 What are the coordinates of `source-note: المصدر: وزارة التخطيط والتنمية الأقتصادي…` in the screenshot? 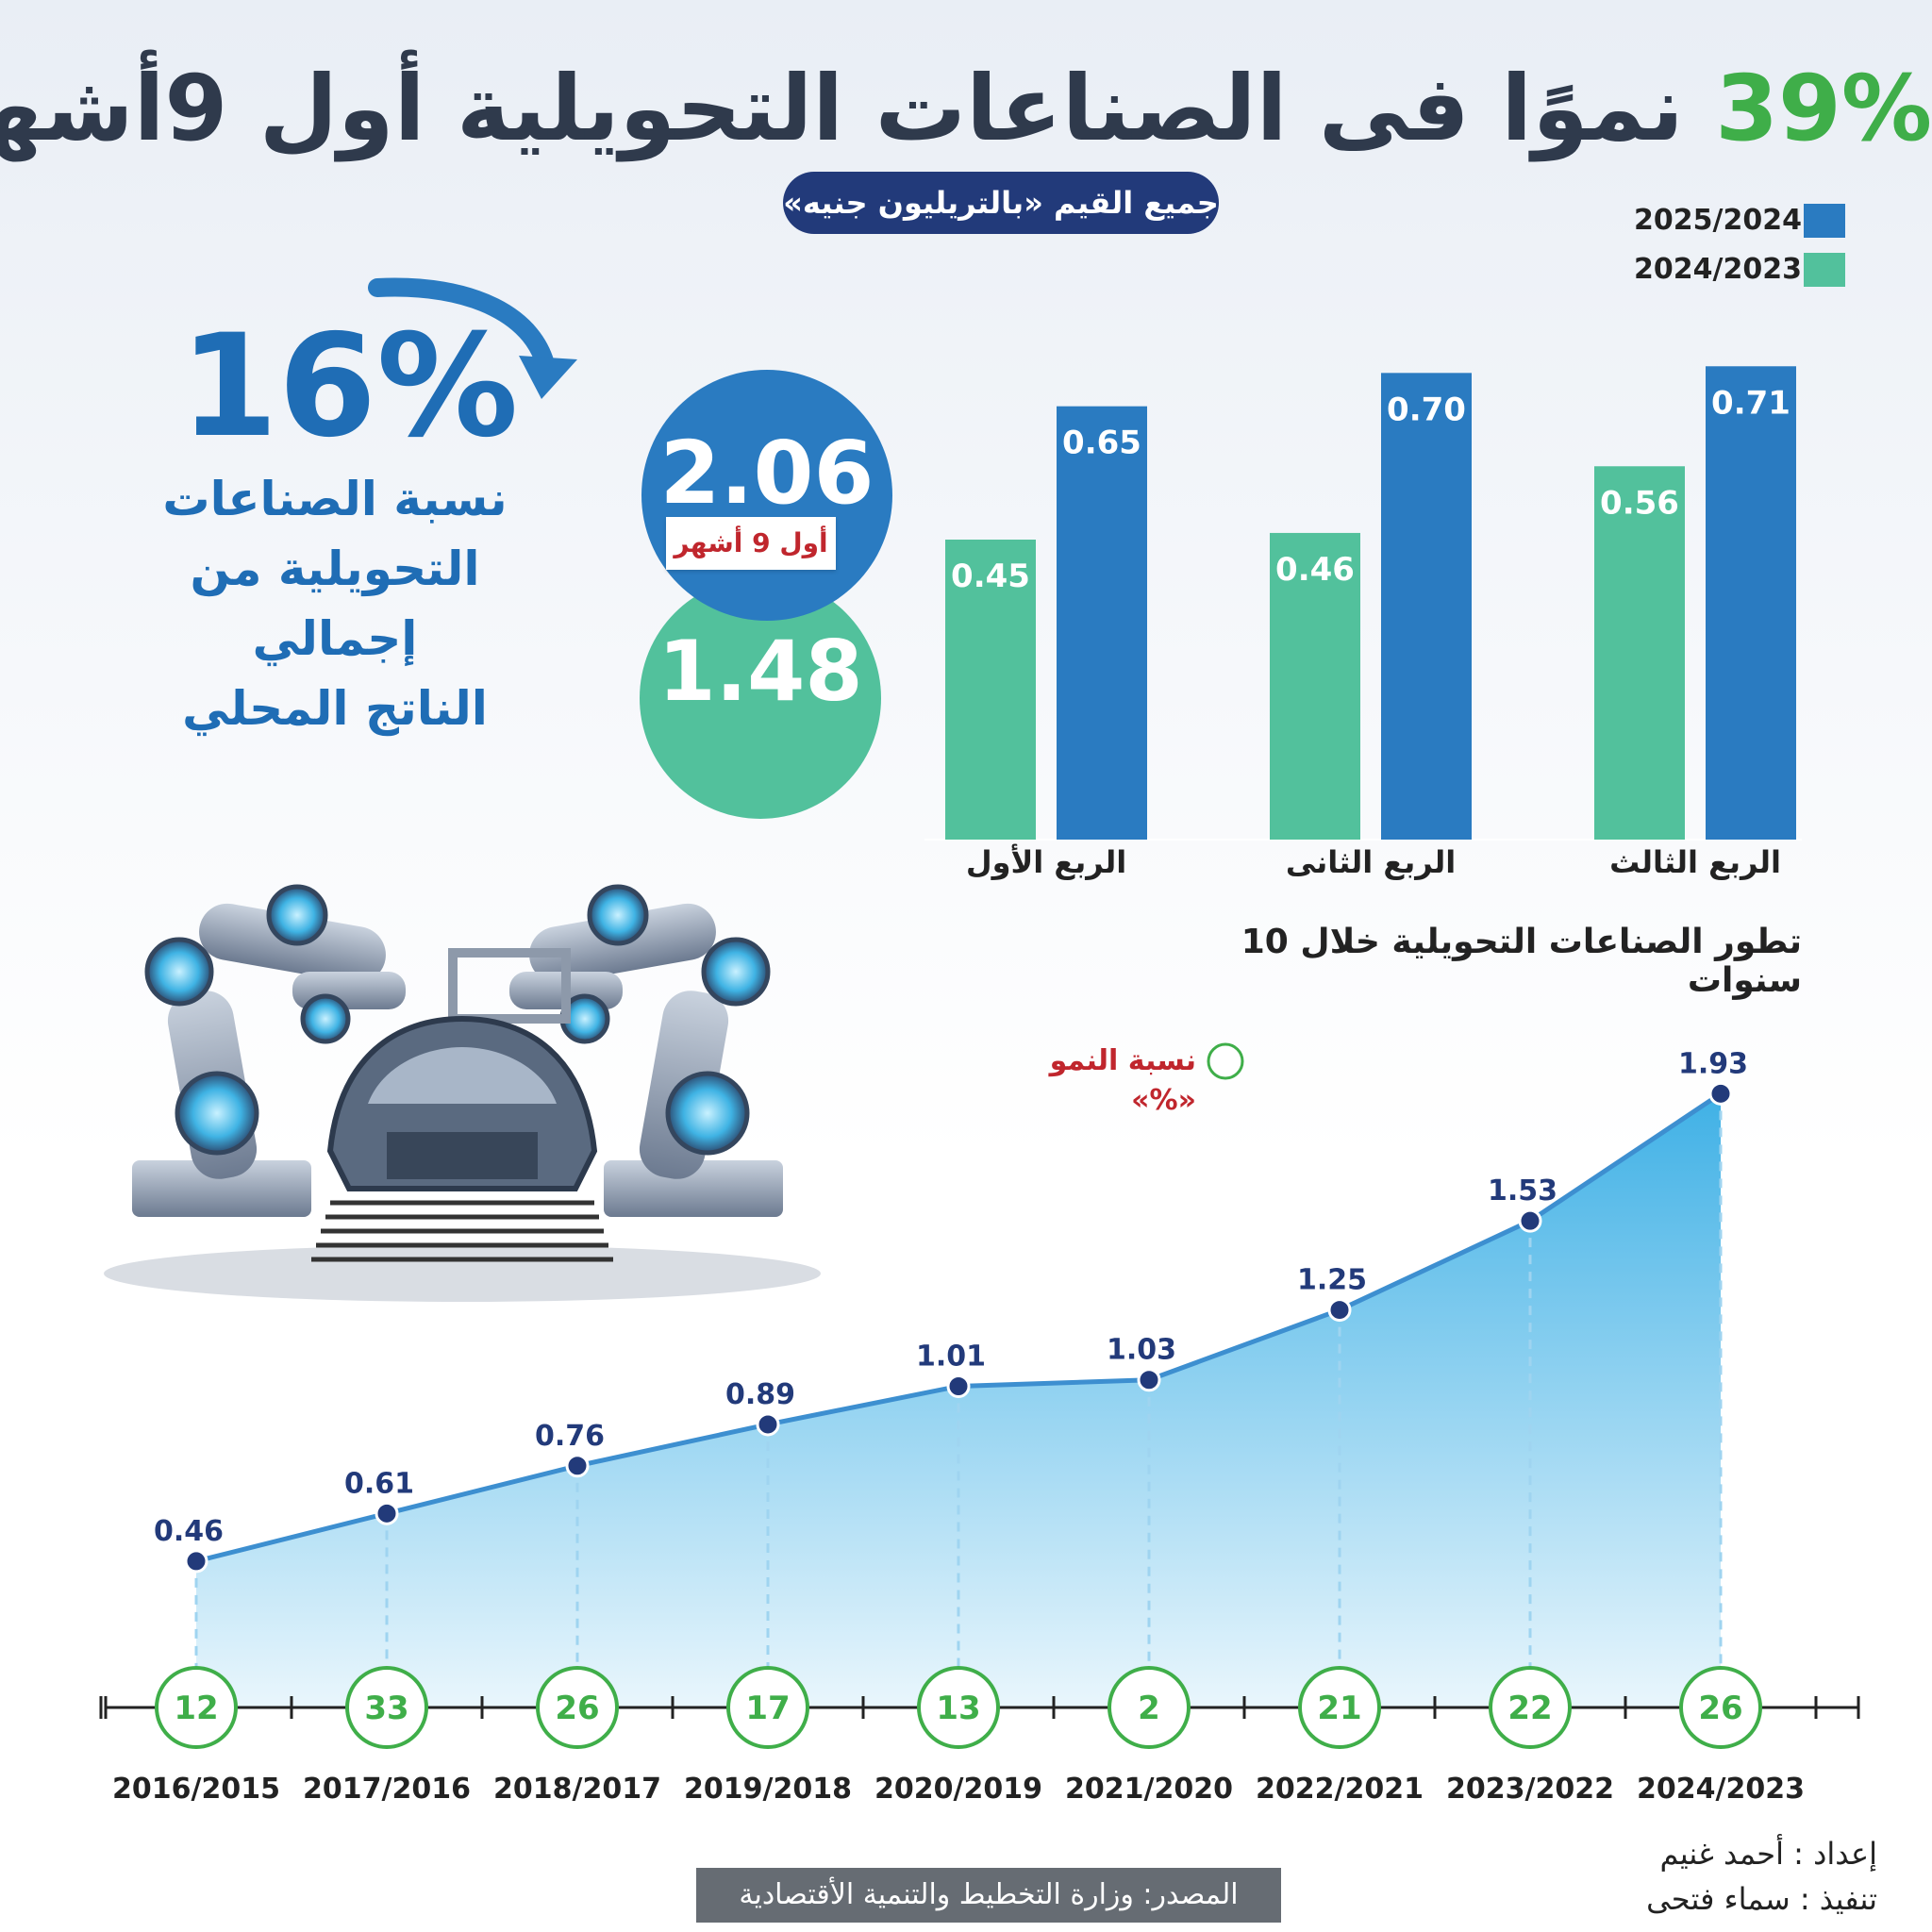 It's located at (989, 1895).